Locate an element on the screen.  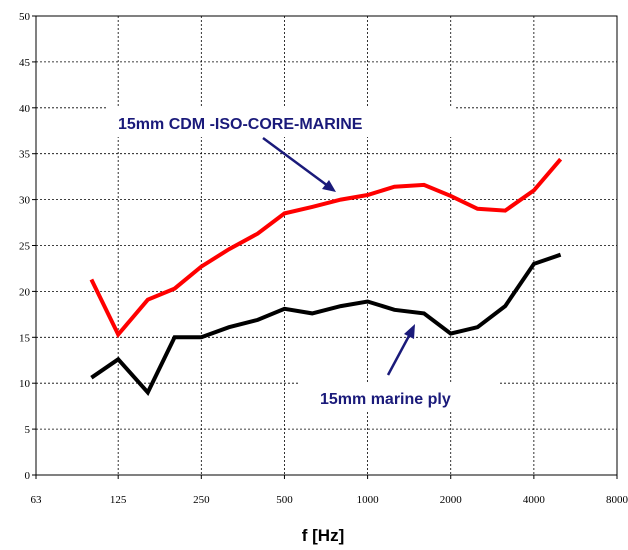
y-tick-label: 5 is located at coordinates (28, 430).